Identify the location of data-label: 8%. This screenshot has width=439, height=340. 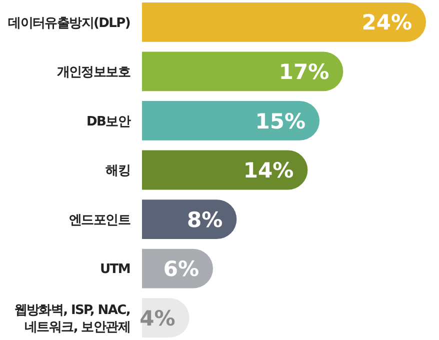
(205, 220).